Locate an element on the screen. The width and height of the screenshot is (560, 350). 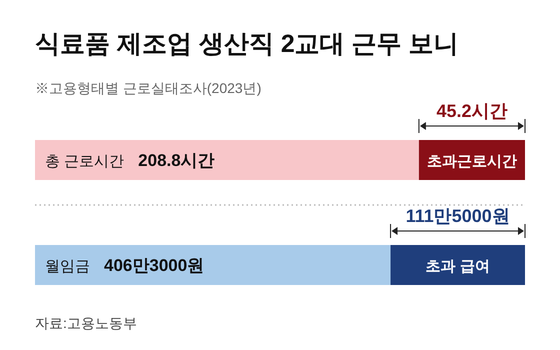
chart-title: 식료품 제조업 생산직 2교대 근무 보니 is located at coordinates (247, 44).